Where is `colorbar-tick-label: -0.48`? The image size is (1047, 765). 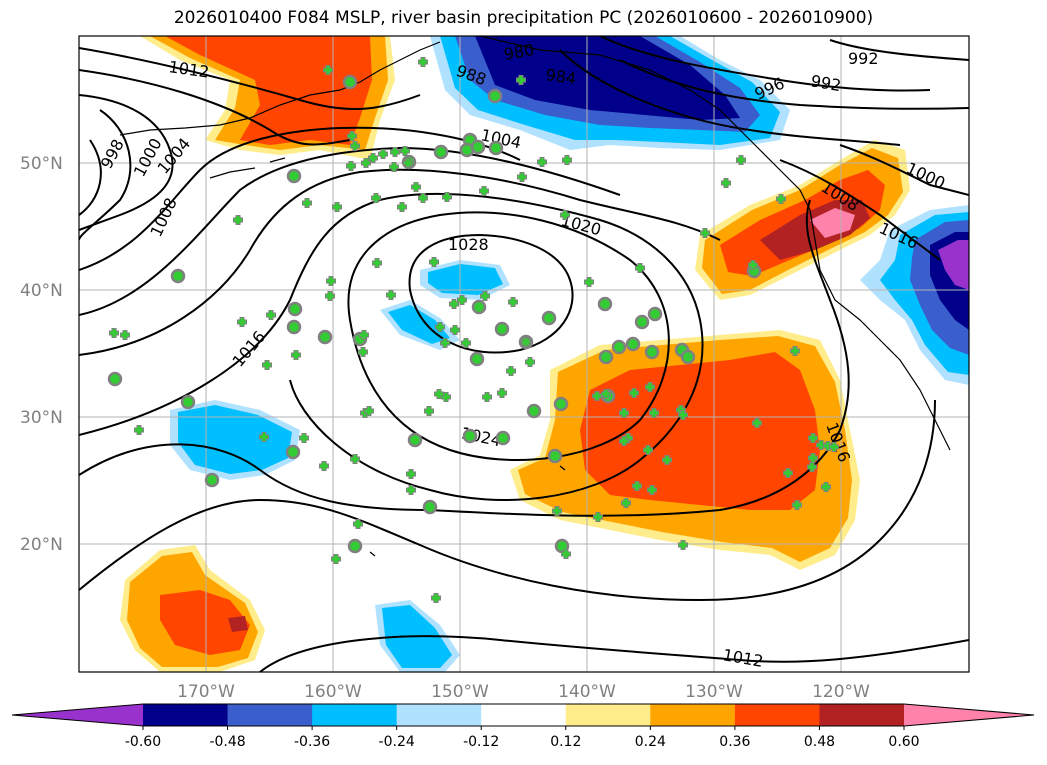 colorbar-tick-label: -0.48 is located at coordinates (227, 742).